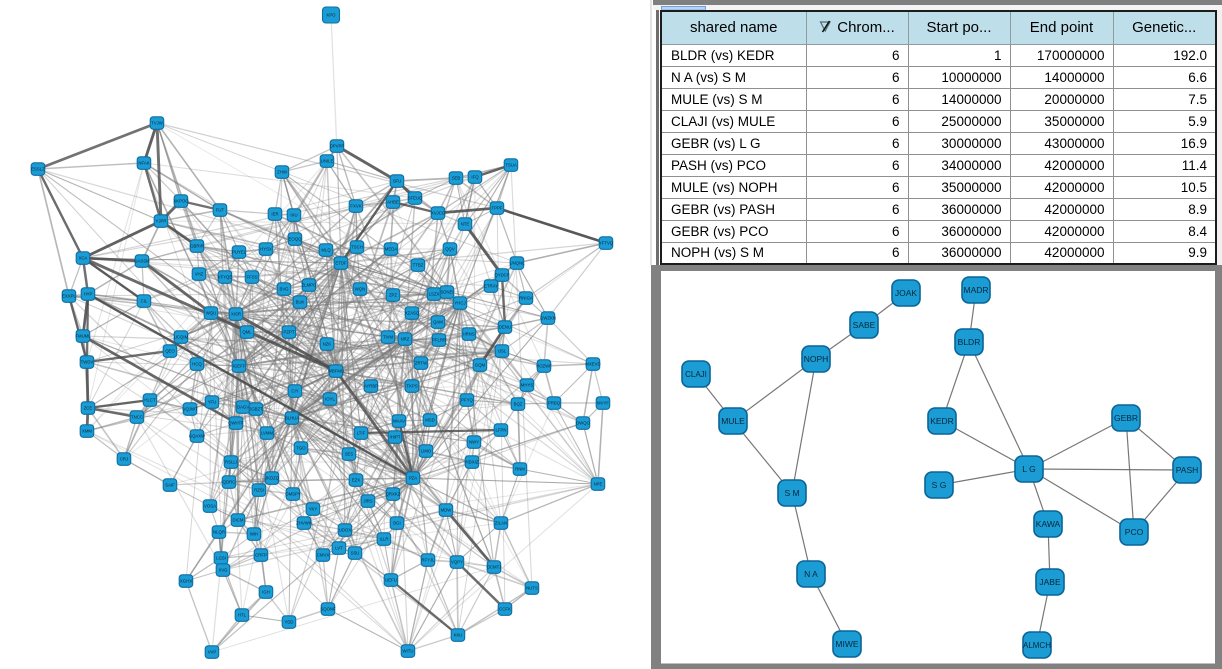 Image resolution: width=1222 pixels, height=669 pixels. I want to click on svg-text: ZHVWH, so click(304, 523).